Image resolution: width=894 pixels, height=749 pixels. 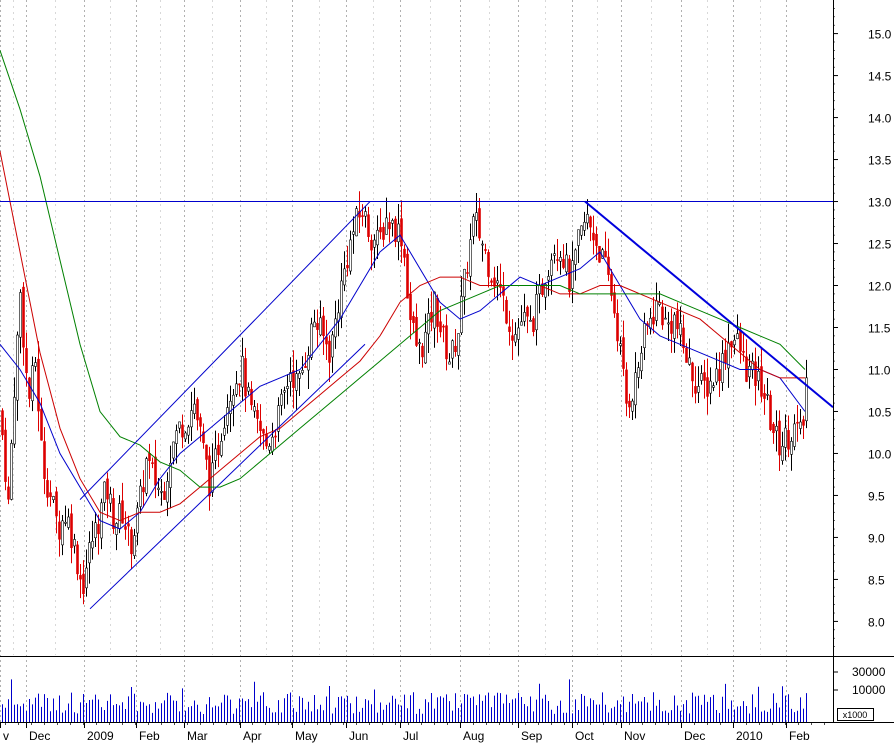 I want to click on price-tick-label: 13.0, so click(x=880, y=203).